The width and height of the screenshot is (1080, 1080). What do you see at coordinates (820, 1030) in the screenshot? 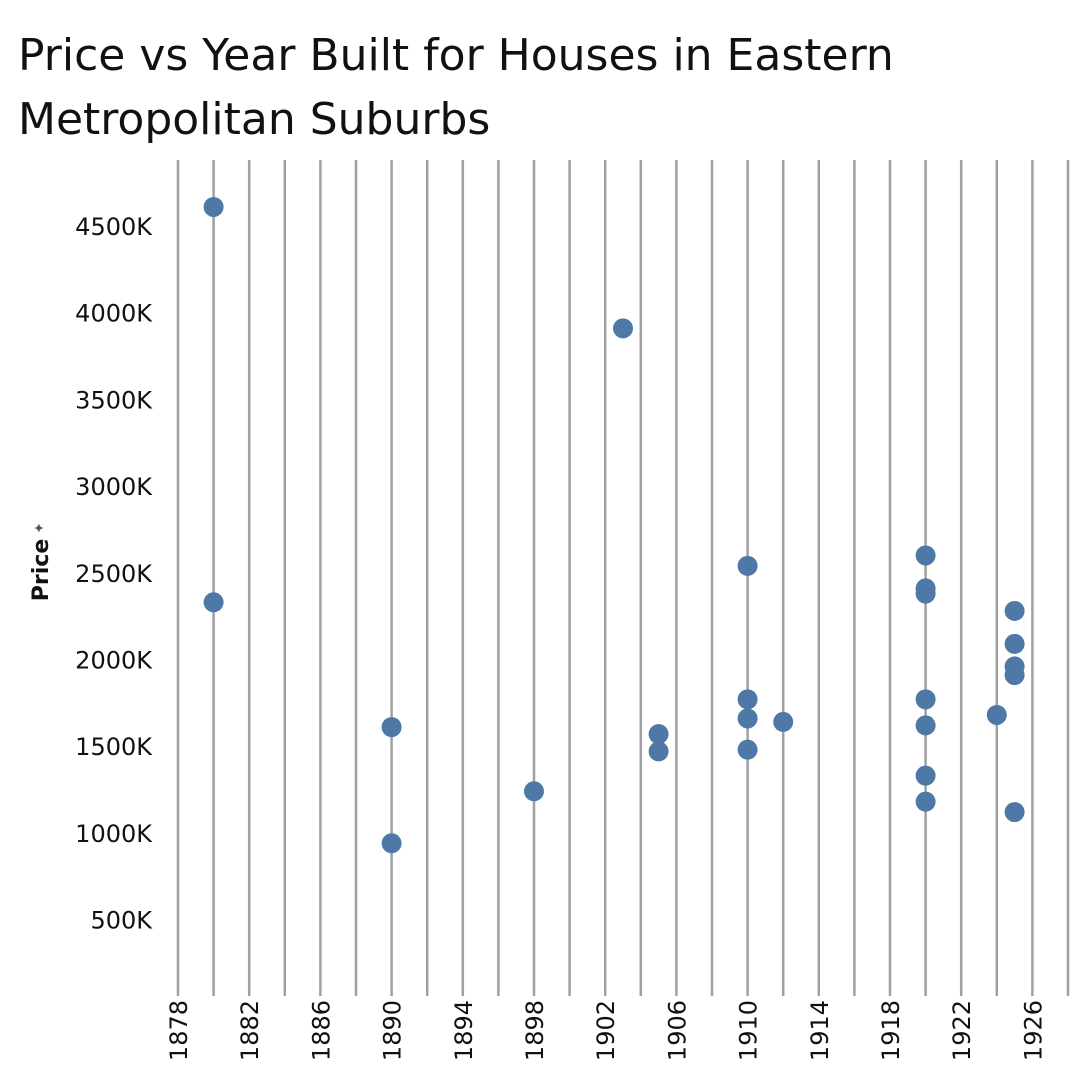
I see `x-tick-label: 1914` at bounding box center [820, 1030].